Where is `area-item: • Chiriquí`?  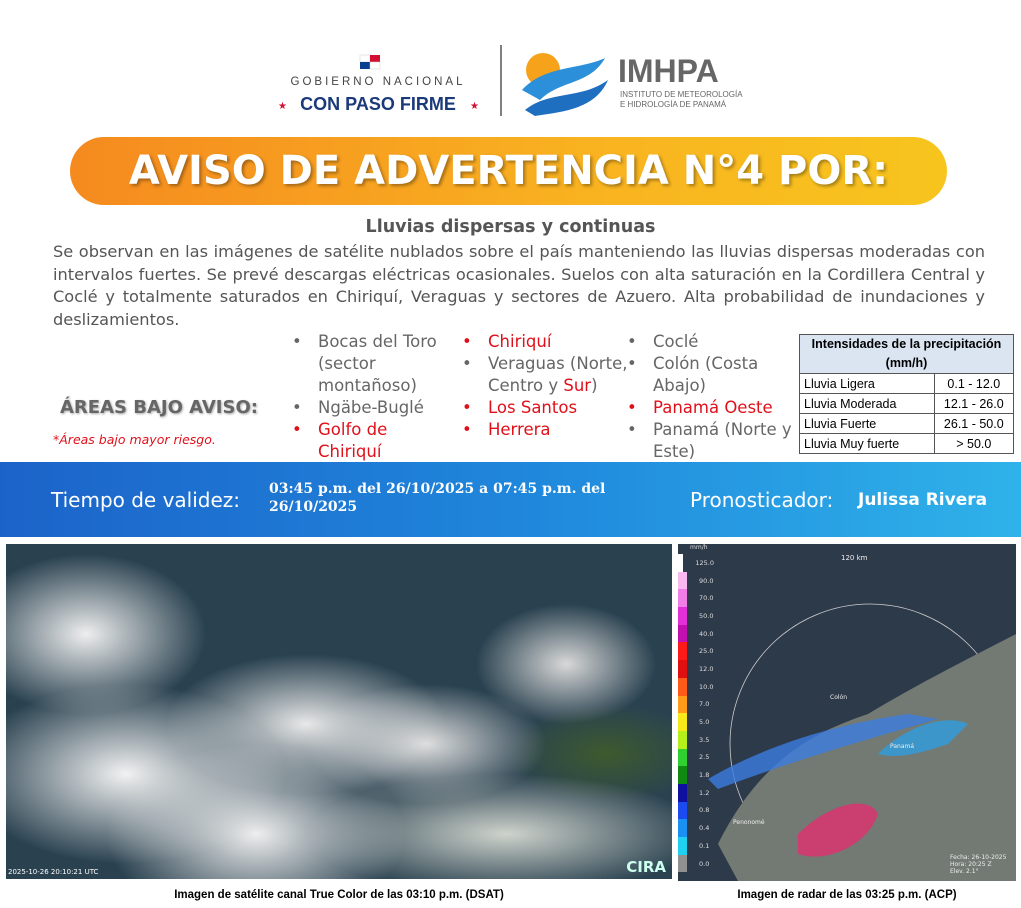 area-item: • Chiriquí is located at coordinates (545, 342).